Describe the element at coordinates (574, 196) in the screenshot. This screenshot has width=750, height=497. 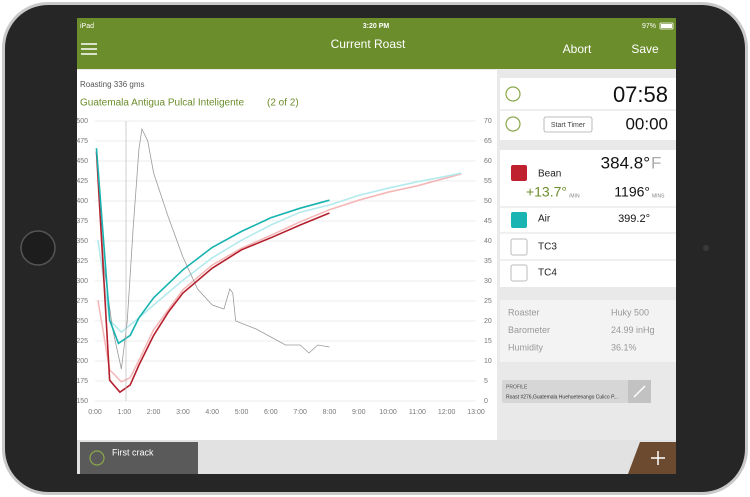
I see `probe-rate-unit: /MIN` at that location.